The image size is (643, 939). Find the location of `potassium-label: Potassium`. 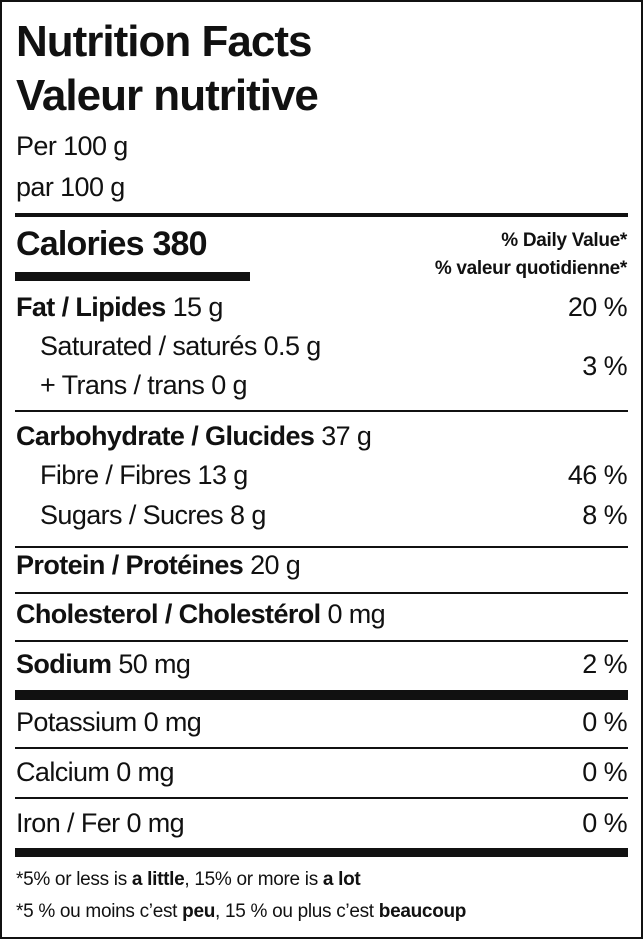

potassium-label: Potassium is located at coordinates (76, 722).